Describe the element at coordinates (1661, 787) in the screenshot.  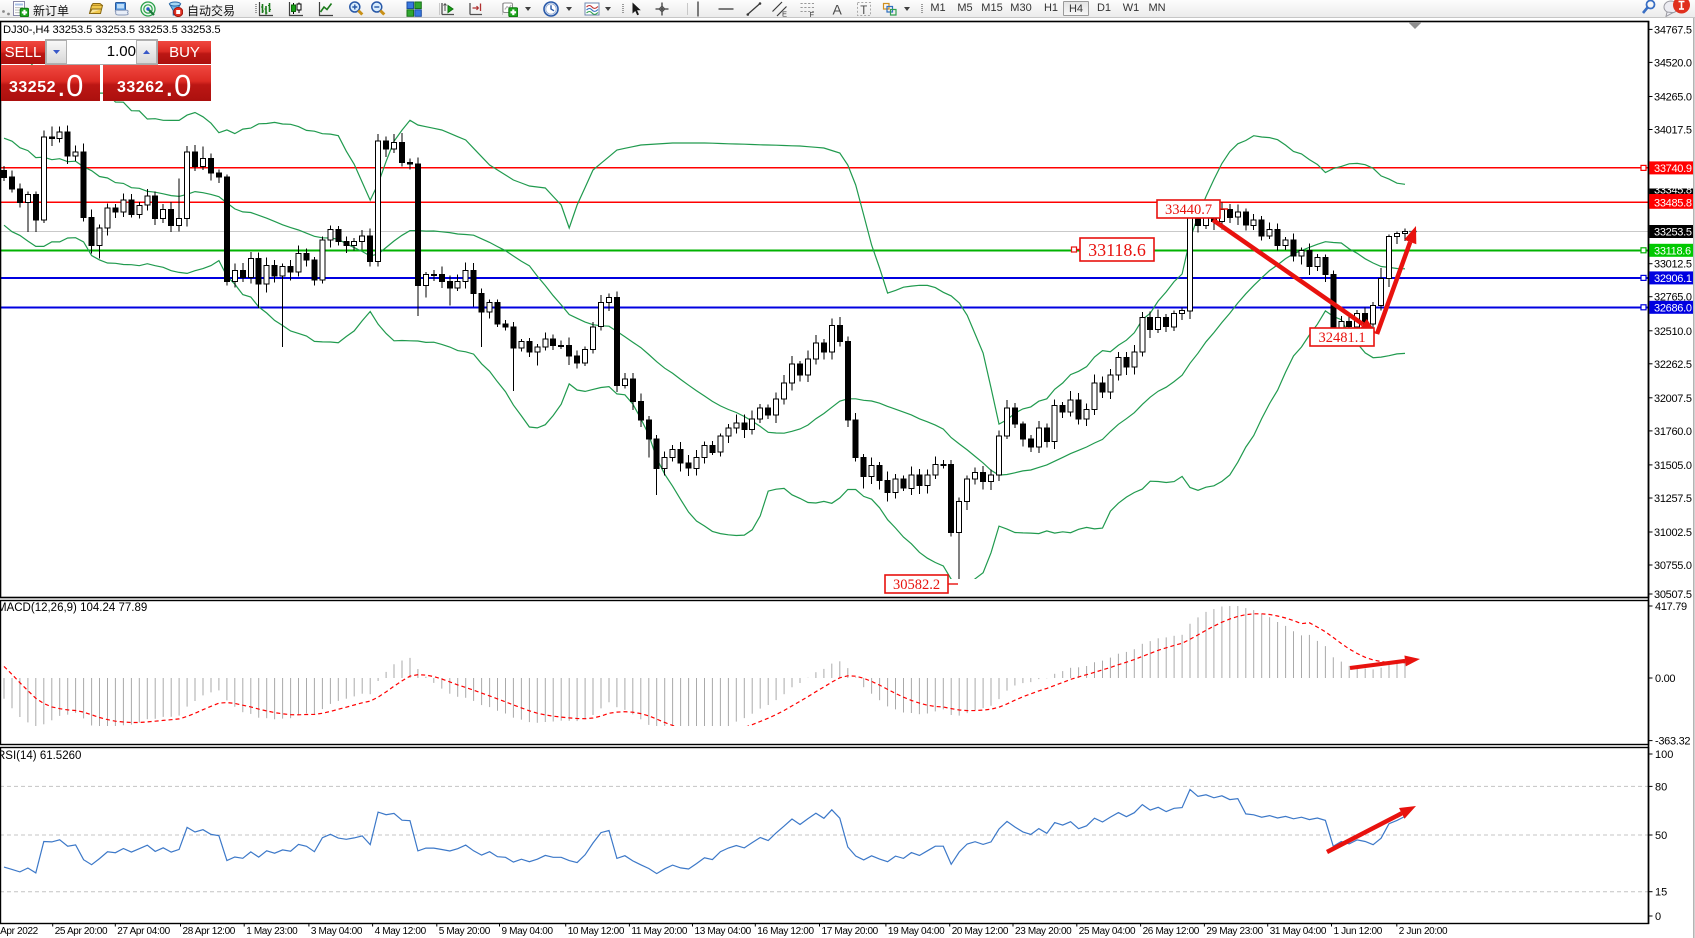
I see `svg-text: 80` at that location.